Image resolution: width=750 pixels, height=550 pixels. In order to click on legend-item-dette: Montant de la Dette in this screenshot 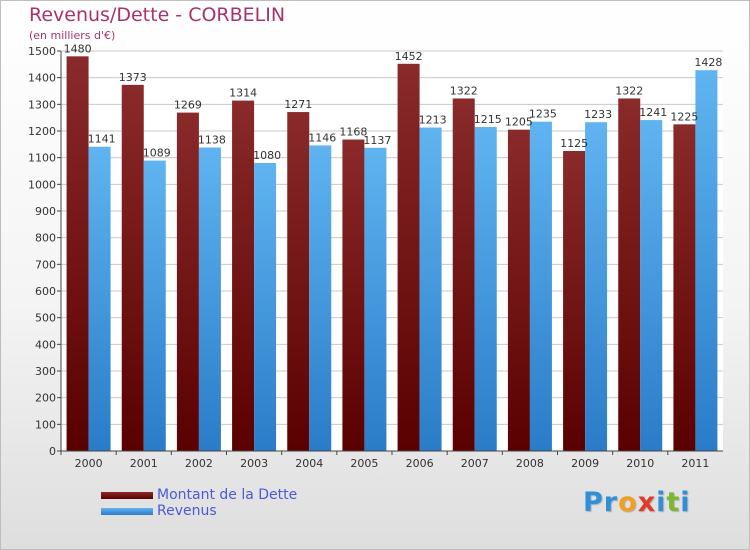, I will do `click(199, 495)`.